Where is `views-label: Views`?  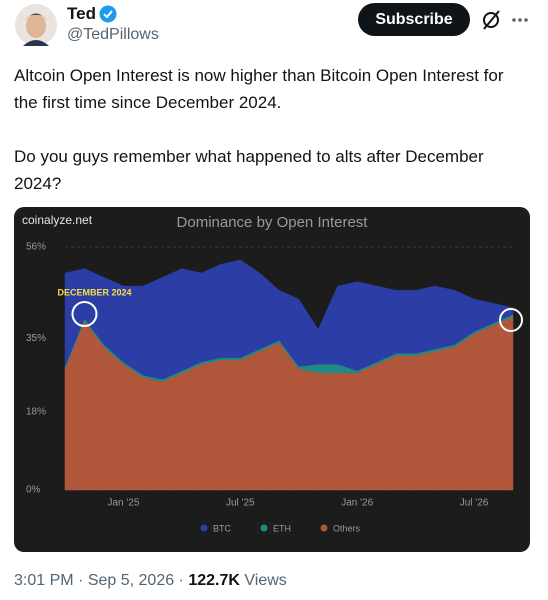
views-label: Views is located at coordinates (265, 580).